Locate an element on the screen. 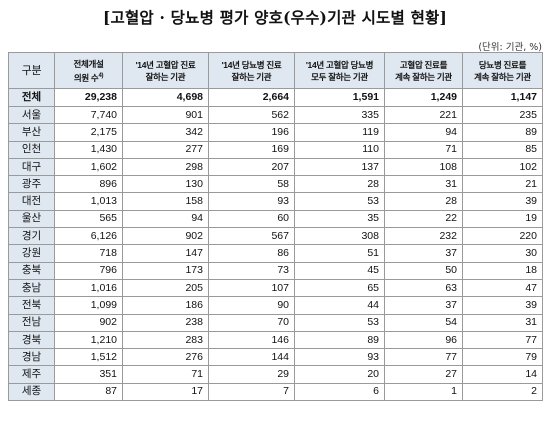 The width and height of the screenshot is (550, 430). header-both: '14년 고혈압 당뇨병 모두 잘하는 기관 is located at coordinates (339, 70).